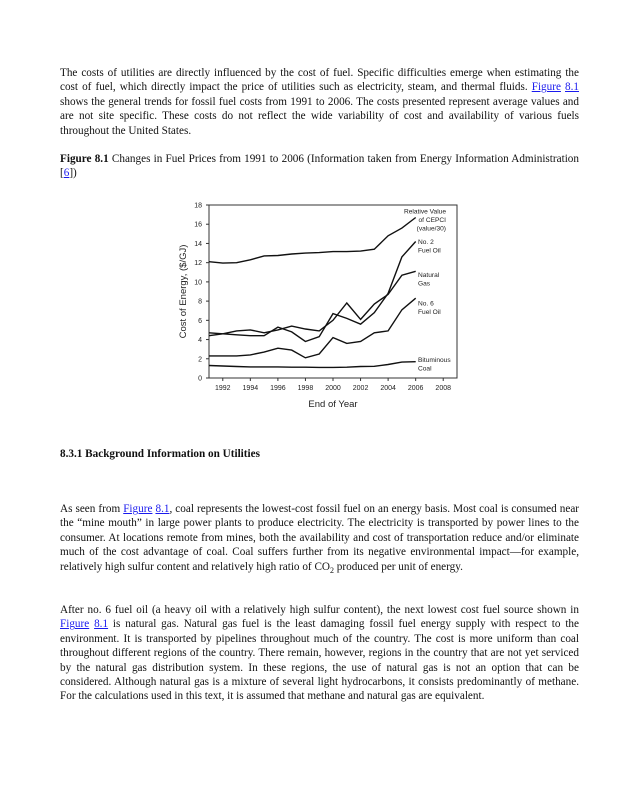 The width and height of the screenshot is (635, 800). Describe the element at coordinates (333, 388) in the screenshot. I see `x-tick-label: 2000` at that location.